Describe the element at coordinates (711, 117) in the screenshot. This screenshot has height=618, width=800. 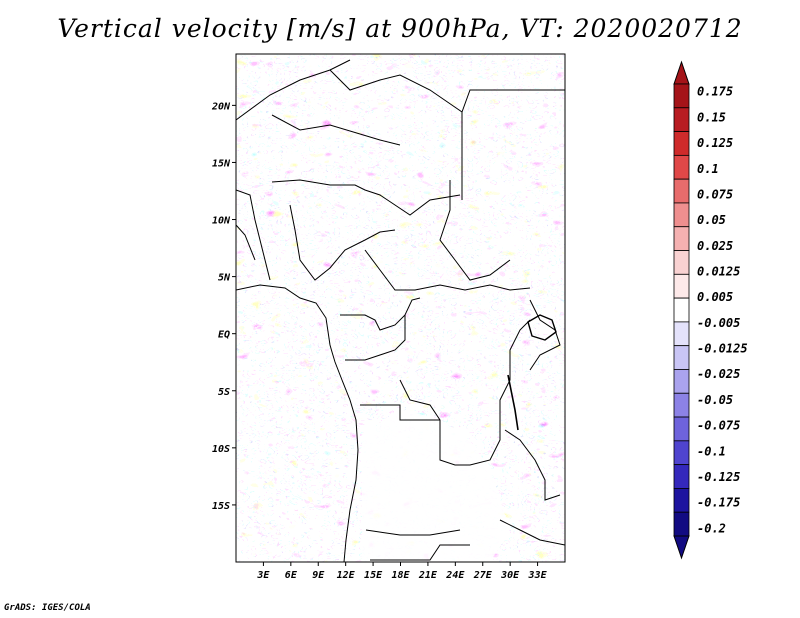
I see `colorbar-label: 0.15` at that location.